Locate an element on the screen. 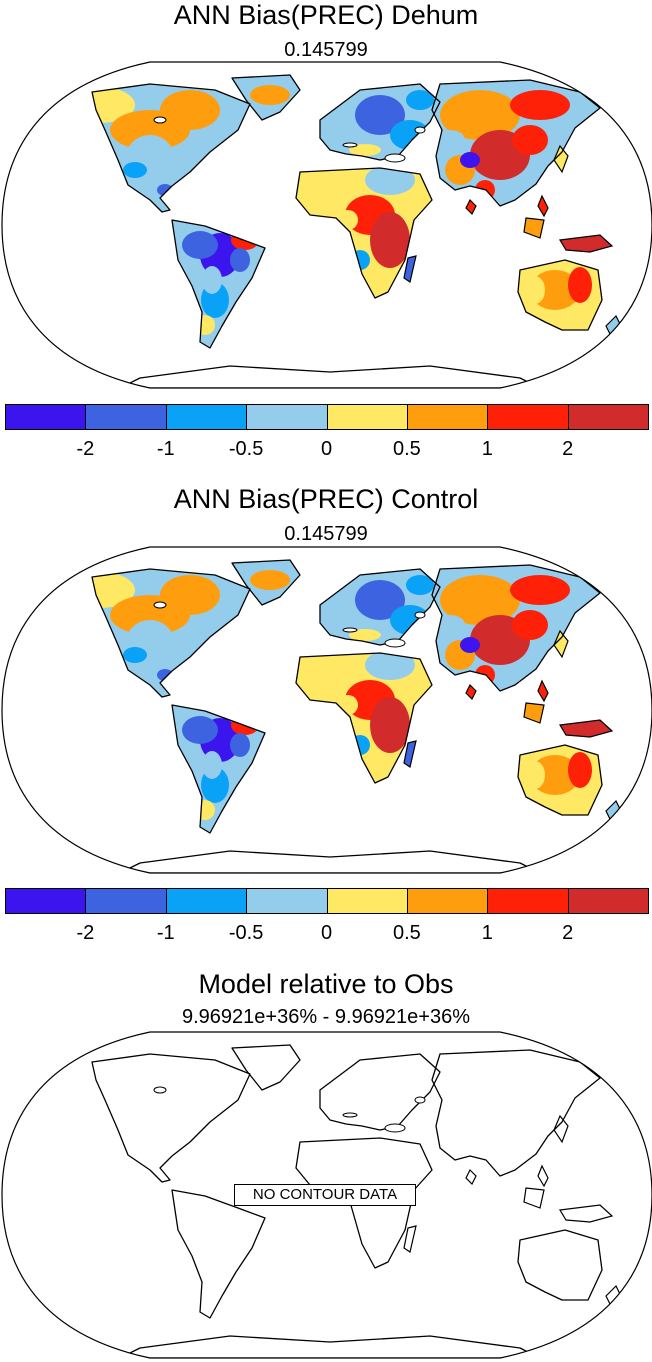 This screenshot has height=1362, width=652. panel2-colorbar is located at coordinates (327, 901).